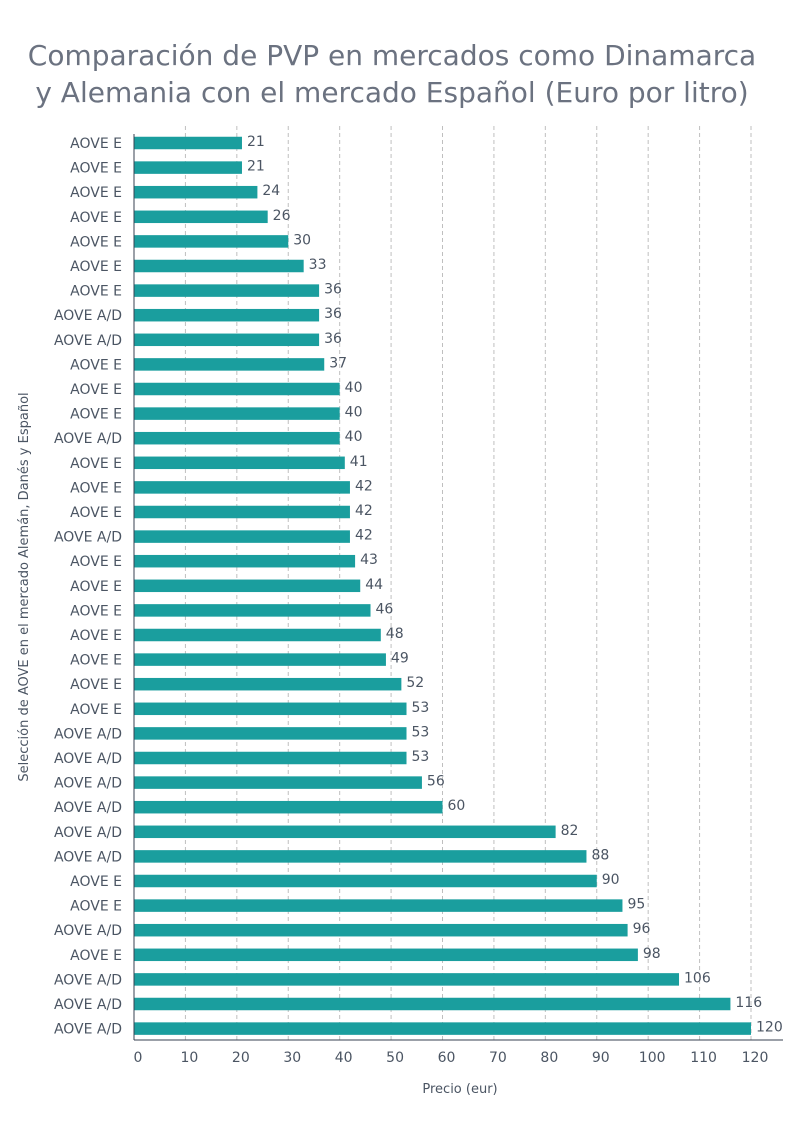 This screenshot has width=800, height=1131. I want to click on x-tick-label: 50, so click(395, 1058).